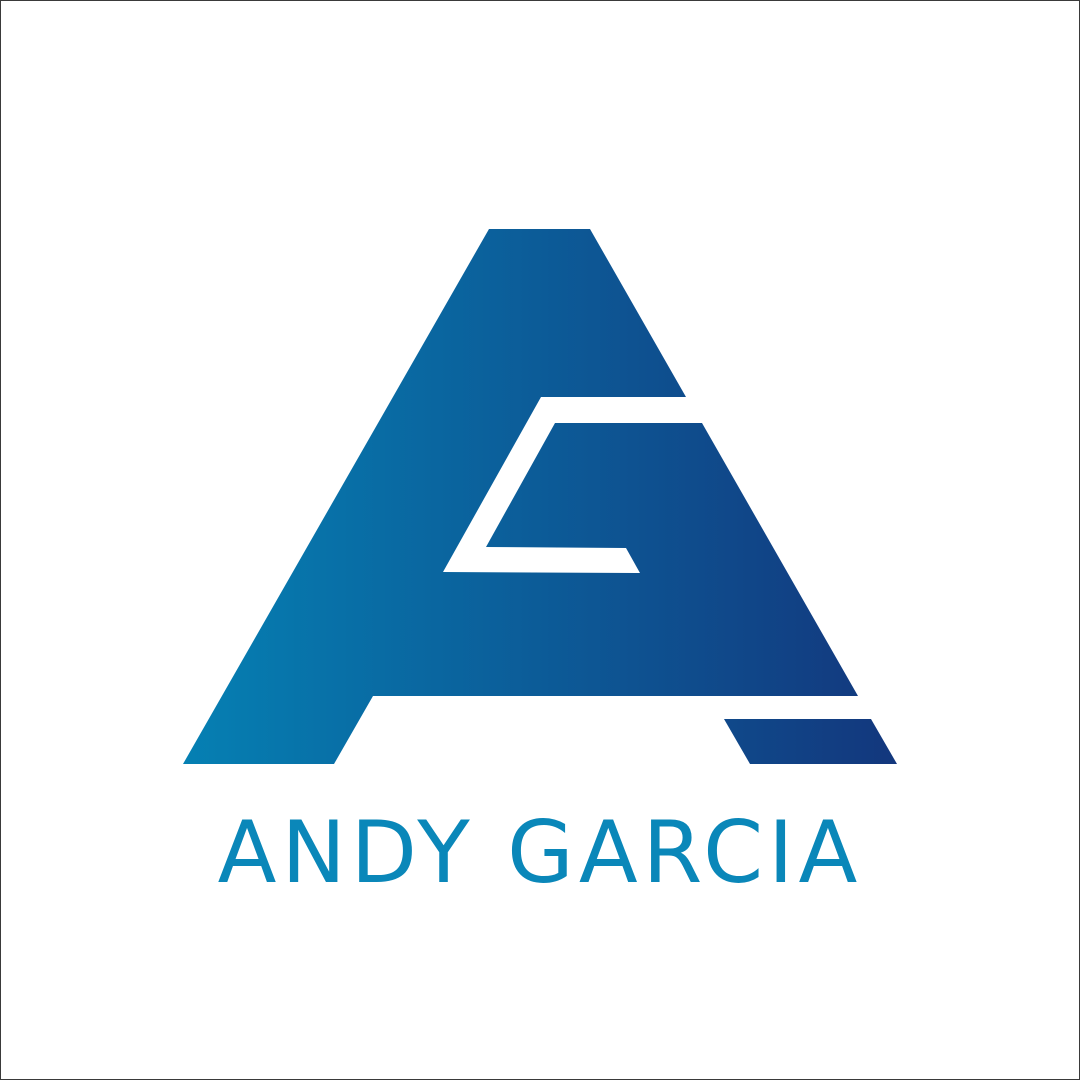  I want to click on monogram-foot-shape, so click(810, 741).